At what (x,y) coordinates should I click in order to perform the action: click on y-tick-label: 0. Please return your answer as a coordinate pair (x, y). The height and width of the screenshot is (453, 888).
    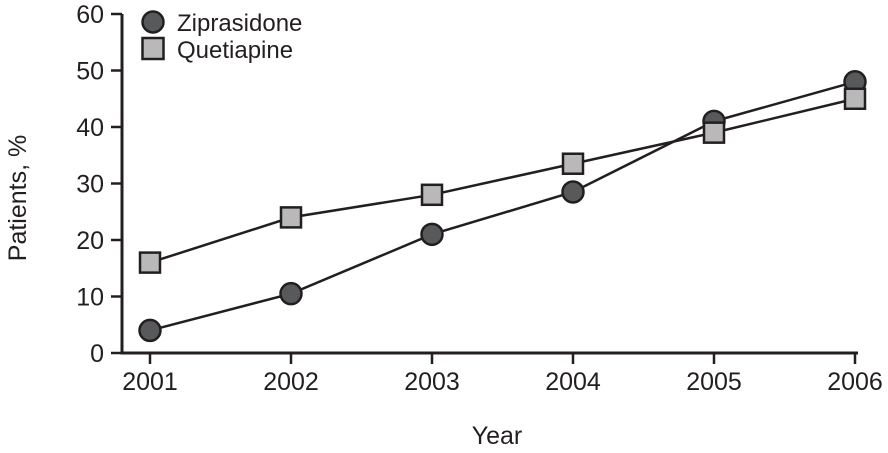
    Looking at the image, I should click on (97, 354).